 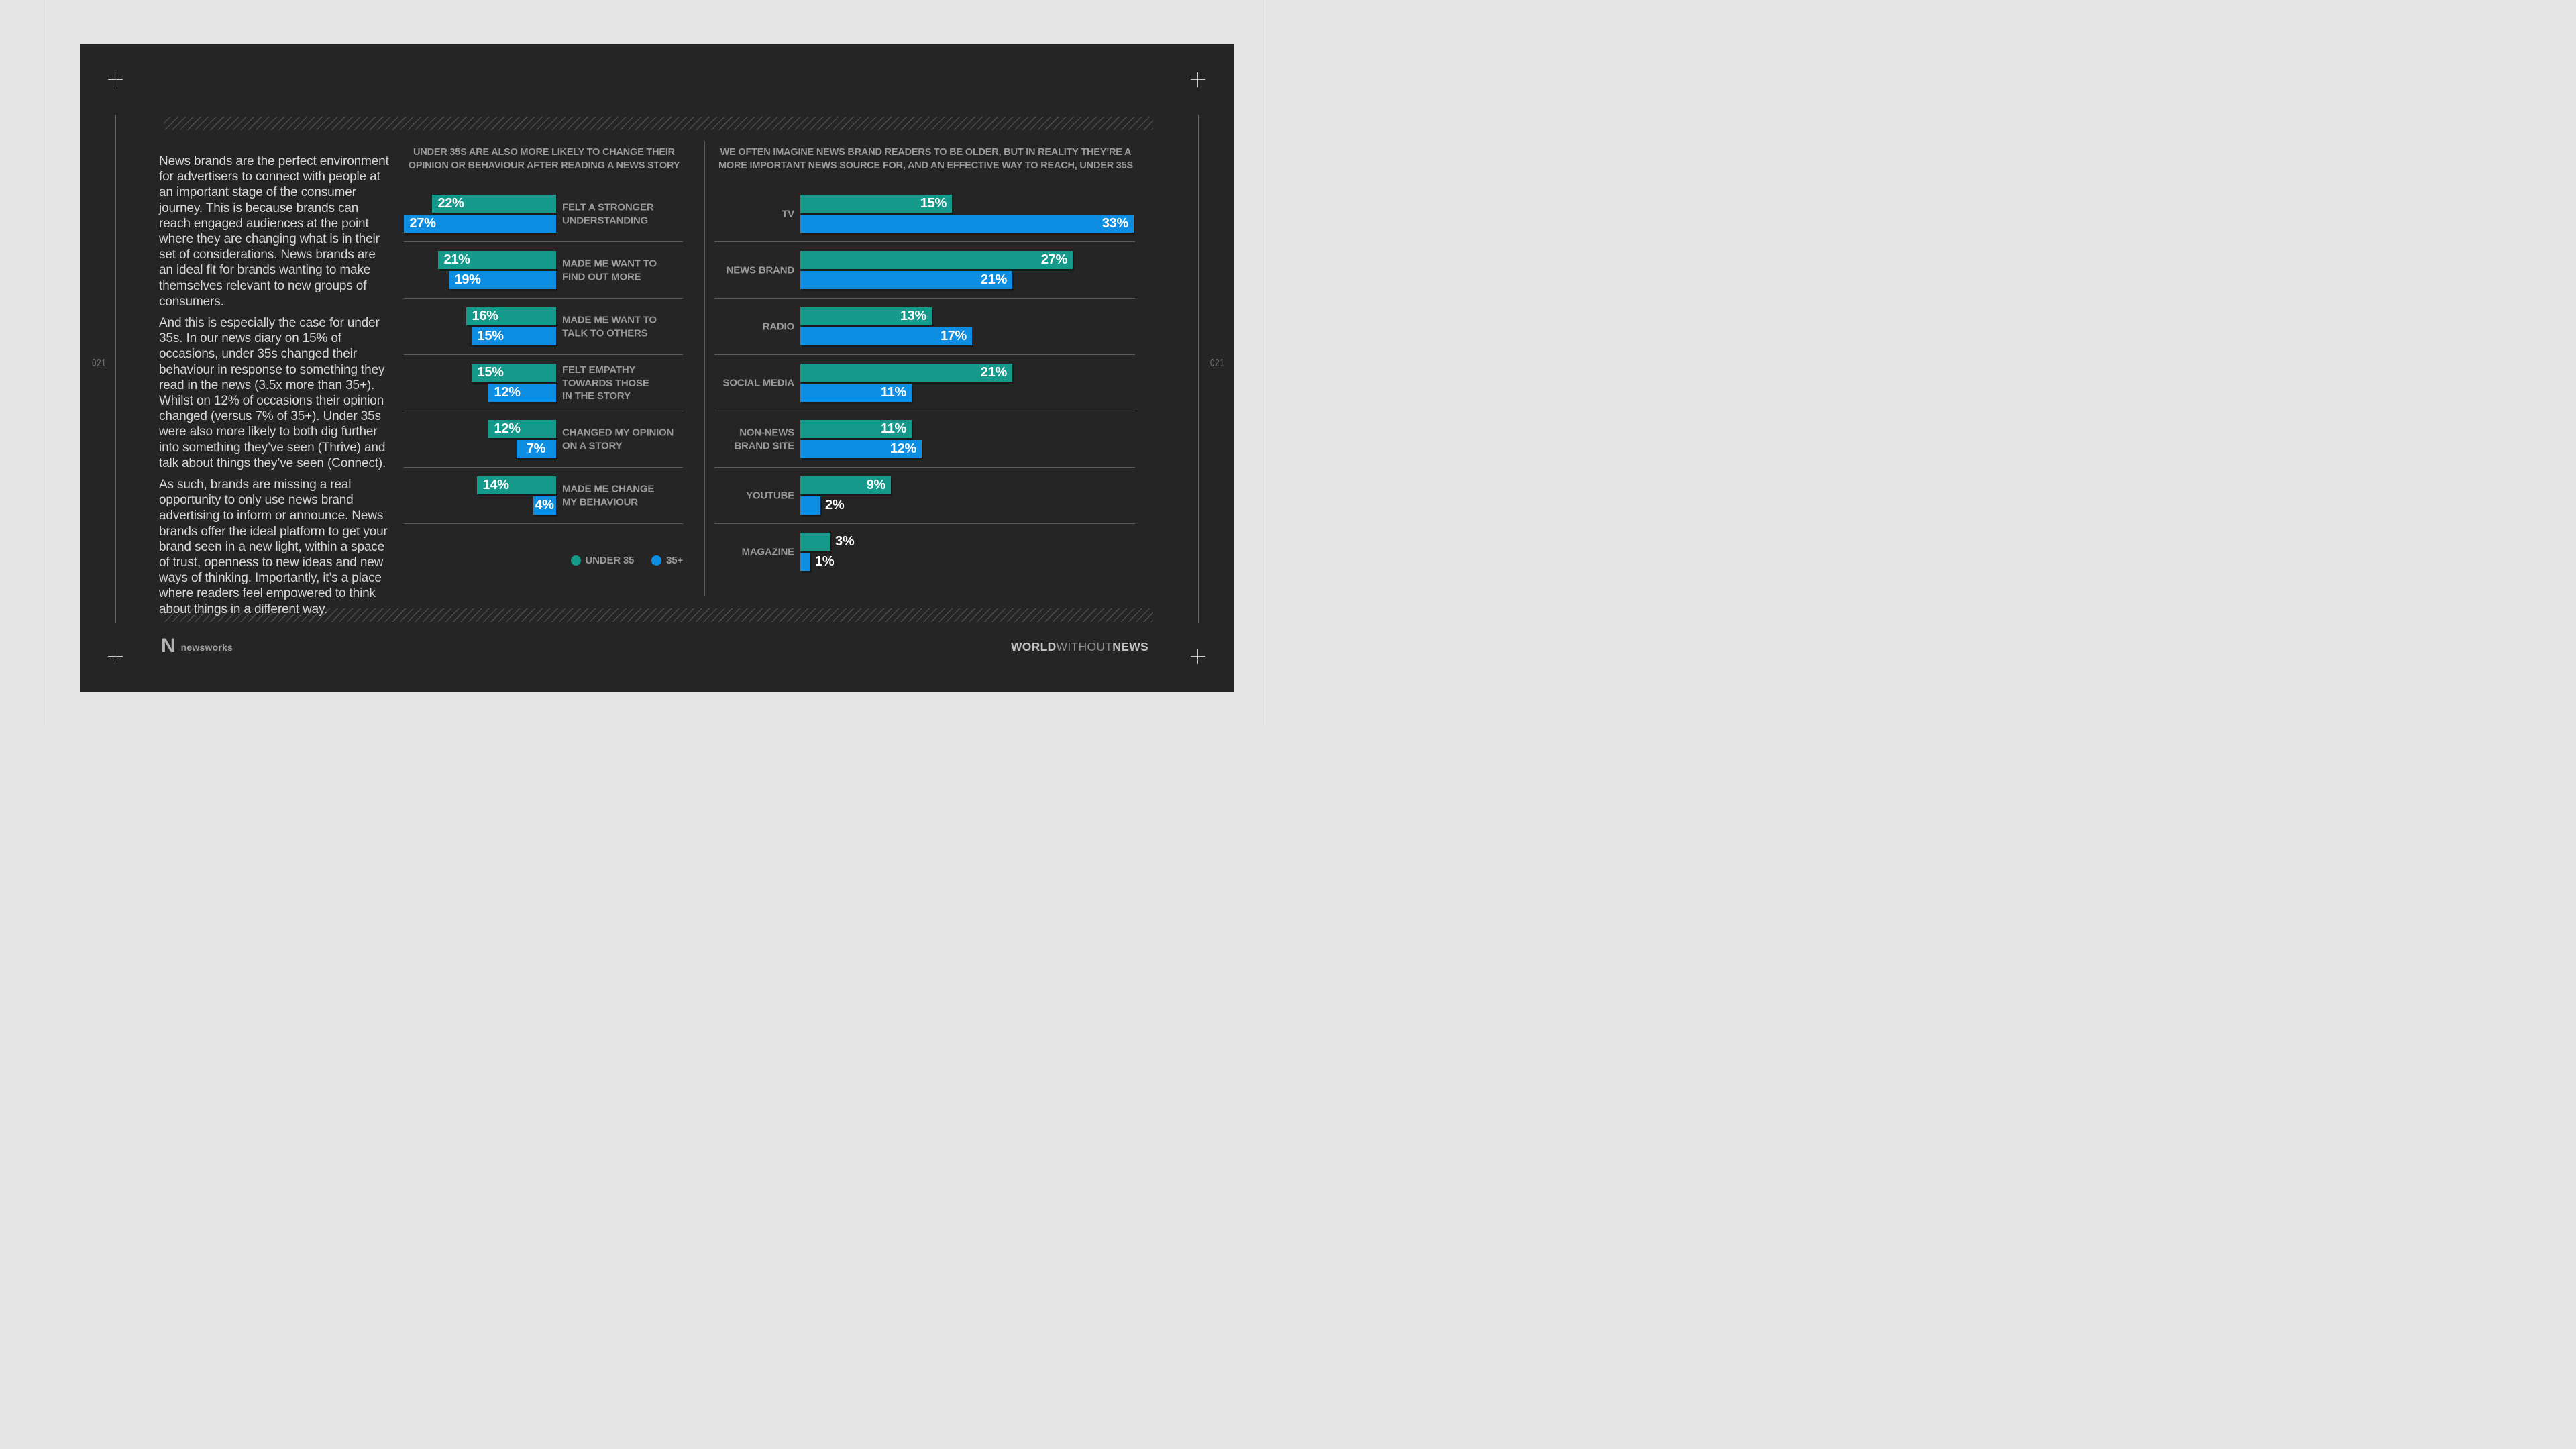 What do you see at coordinates (656, 560) in the screenshot?
I see `plus35-legend-dot-icon` at bounding box center [656, 560].